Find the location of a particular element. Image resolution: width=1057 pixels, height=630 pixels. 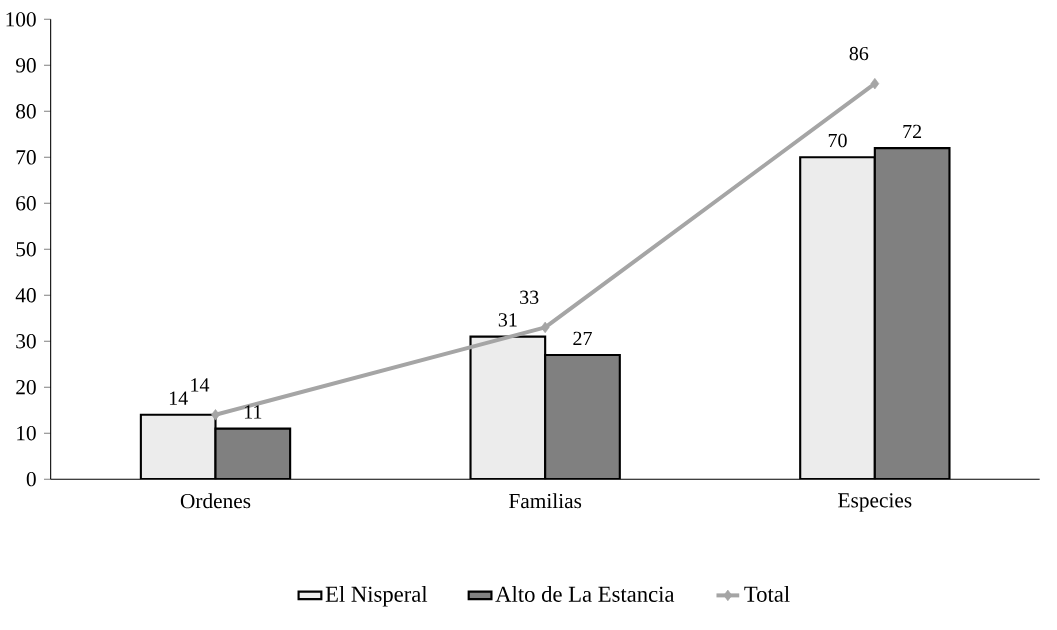

data-label: 72 is located at coordinates (912, 131).